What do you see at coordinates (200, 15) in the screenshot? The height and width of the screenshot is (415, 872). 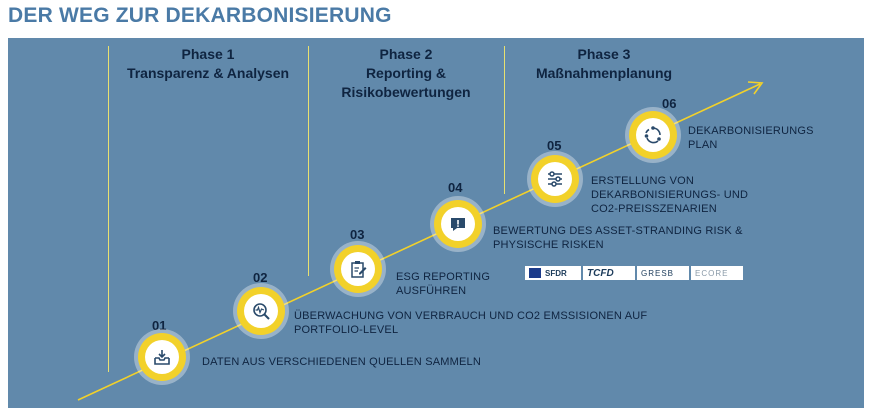 I see `page-title: DER WEG ZUR DEKARBONISIERUNG` at bounding box center [200, 15].